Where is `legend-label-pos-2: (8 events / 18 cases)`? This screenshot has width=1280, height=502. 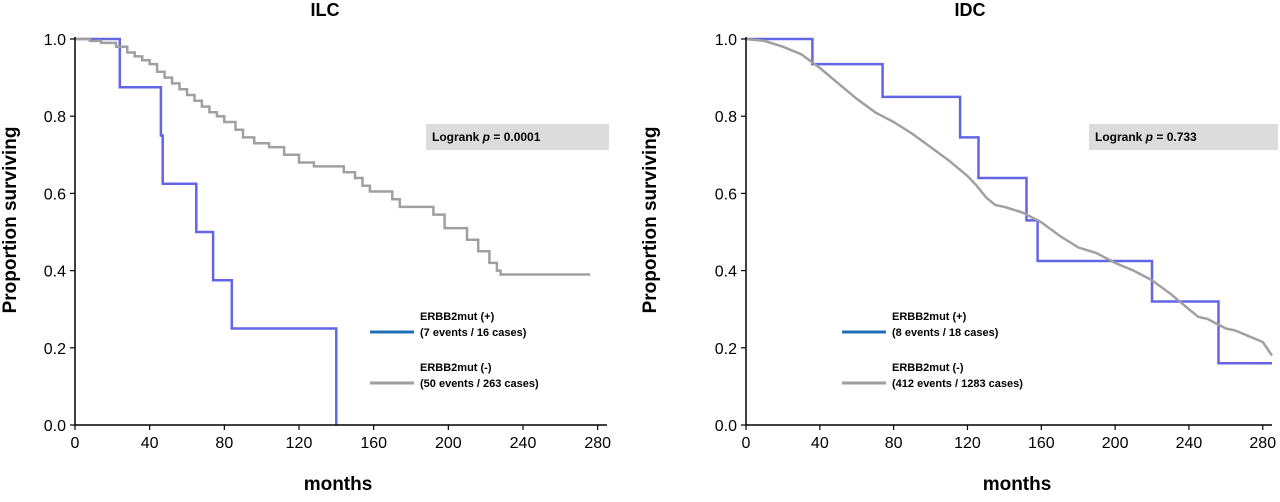
legend-label-pos-2: (8 events / 18 cases) is located at coordinates (945, 333).